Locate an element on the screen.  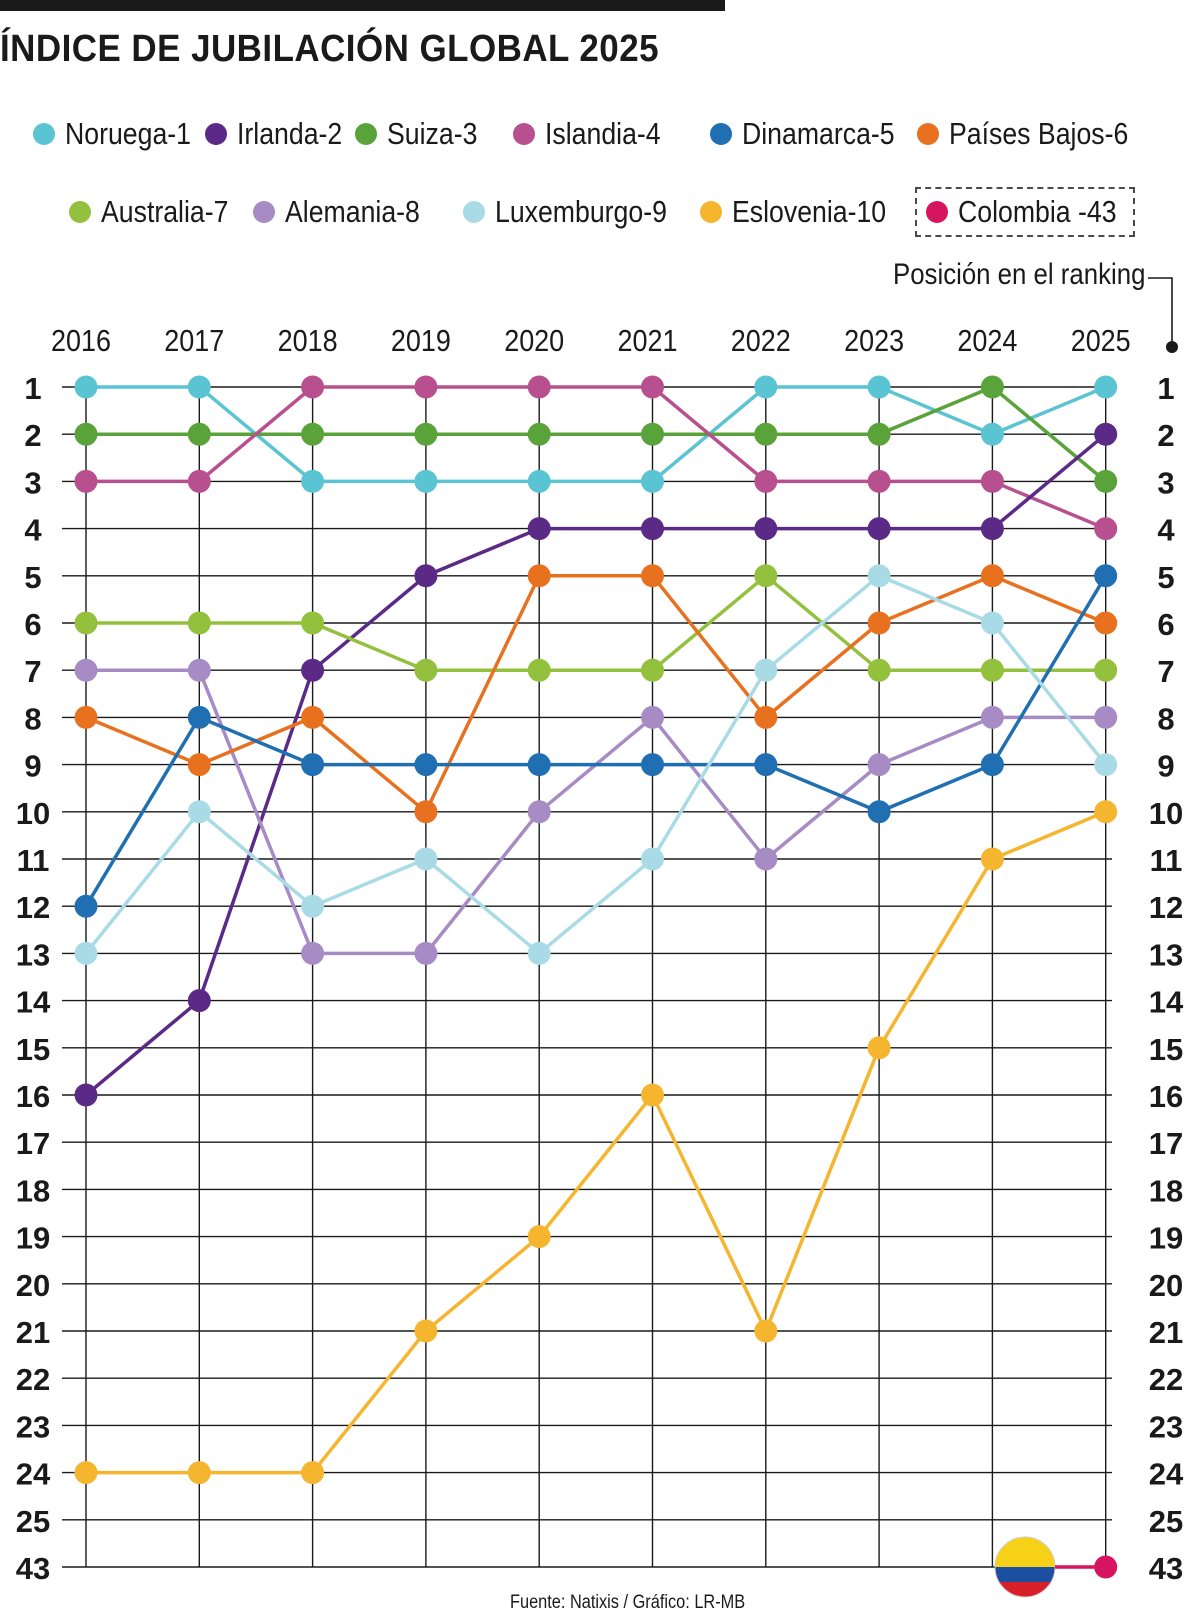
y-tick-label-left: 20 is located at coordinates (33, 1285).